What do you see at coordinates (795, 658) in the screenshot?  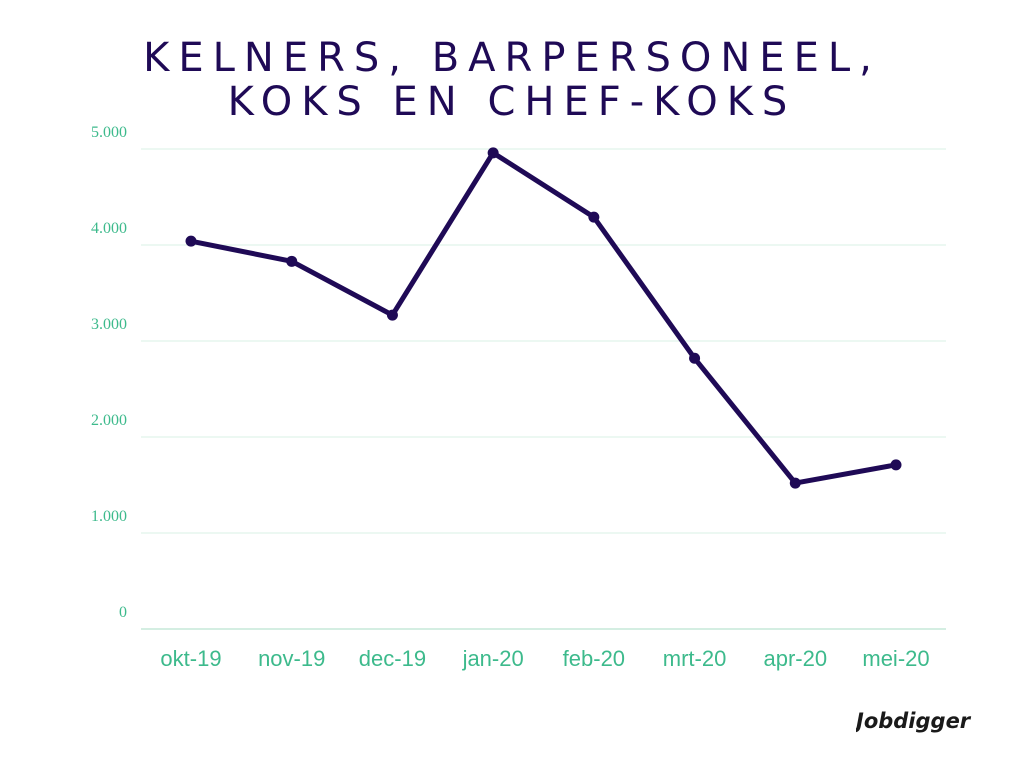 I see `x-tick-label: apr-20` at bounding box center [795, 658].